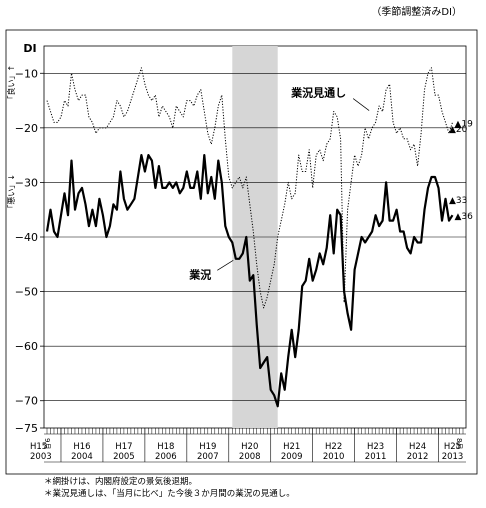 The height and width of the screenshot is (508, 486). I want to click on leader-line-outlook, so click(361, 104).